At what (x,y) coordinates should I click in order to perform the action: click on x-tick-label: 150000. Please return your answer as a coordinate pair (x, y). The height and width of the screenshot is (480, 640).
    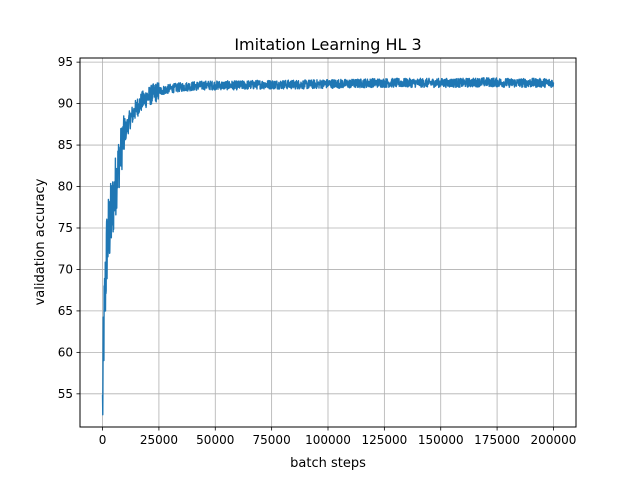
    Looking at the image, I should click on (441, 440).